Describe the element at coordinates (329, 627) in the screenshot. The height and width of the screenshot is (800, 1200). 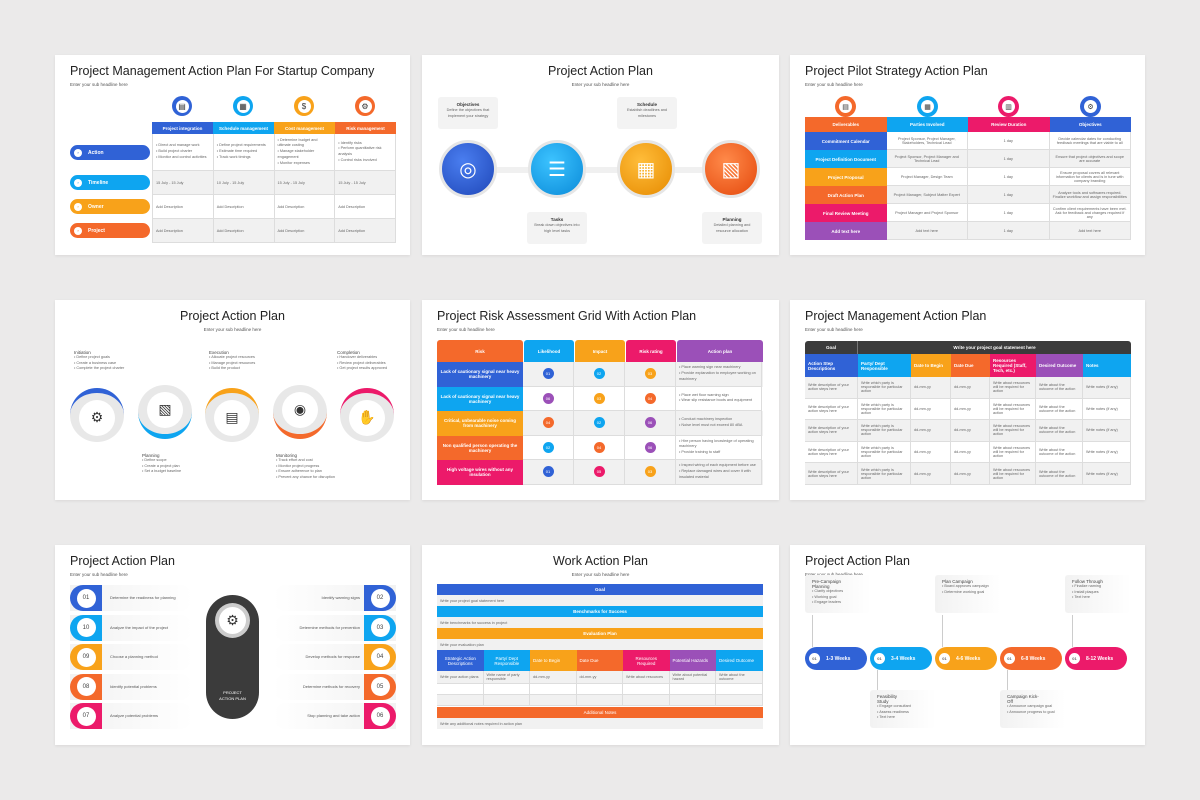
I see `step-text: Determine methods for prevention` at that location.